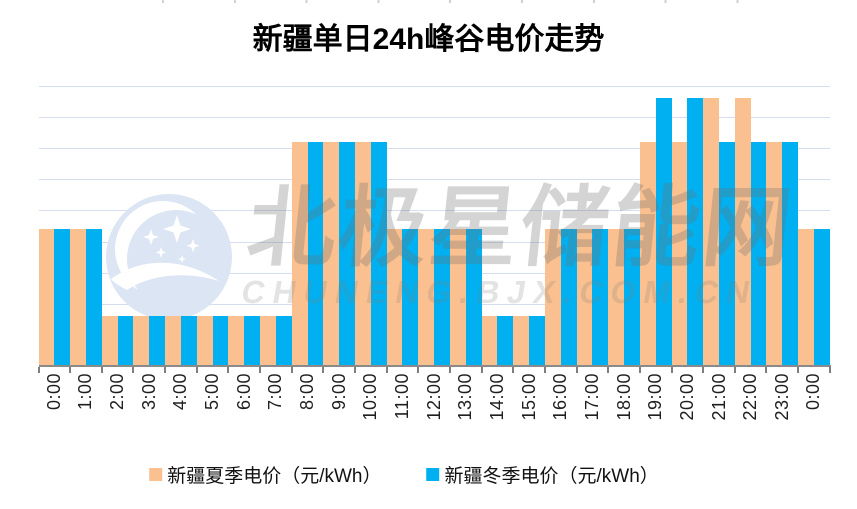 The width and height of the screenshot is (857, 509). I want to click on bar-summer-17:00, so click(584, 298).